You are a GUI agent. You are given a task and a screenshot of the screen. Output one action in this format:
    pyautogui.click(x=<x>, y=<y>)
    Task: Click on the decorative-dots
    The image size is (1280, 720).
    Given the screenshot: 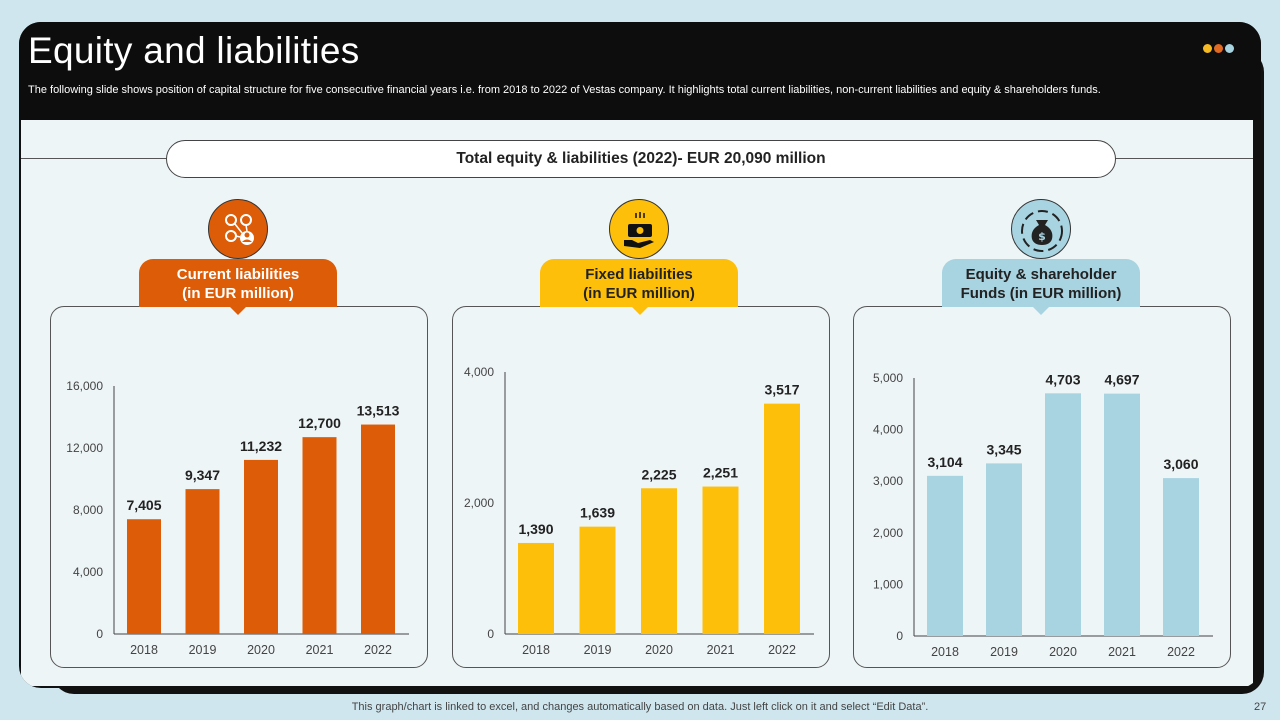 What is the action you would take?
    pyautogui.click(x=1219, y=49)
    